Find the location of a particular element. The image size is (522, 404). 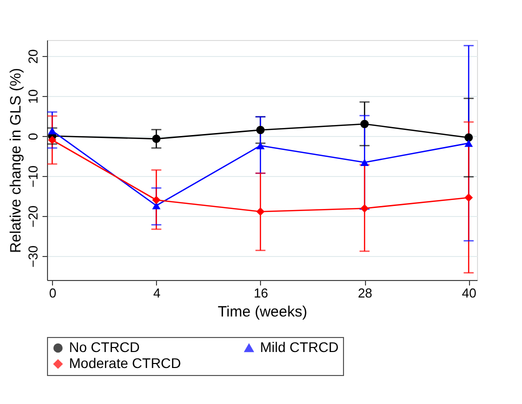

y-axis-title: Relative change in GLS (%) is located at coordinates (16, 161).